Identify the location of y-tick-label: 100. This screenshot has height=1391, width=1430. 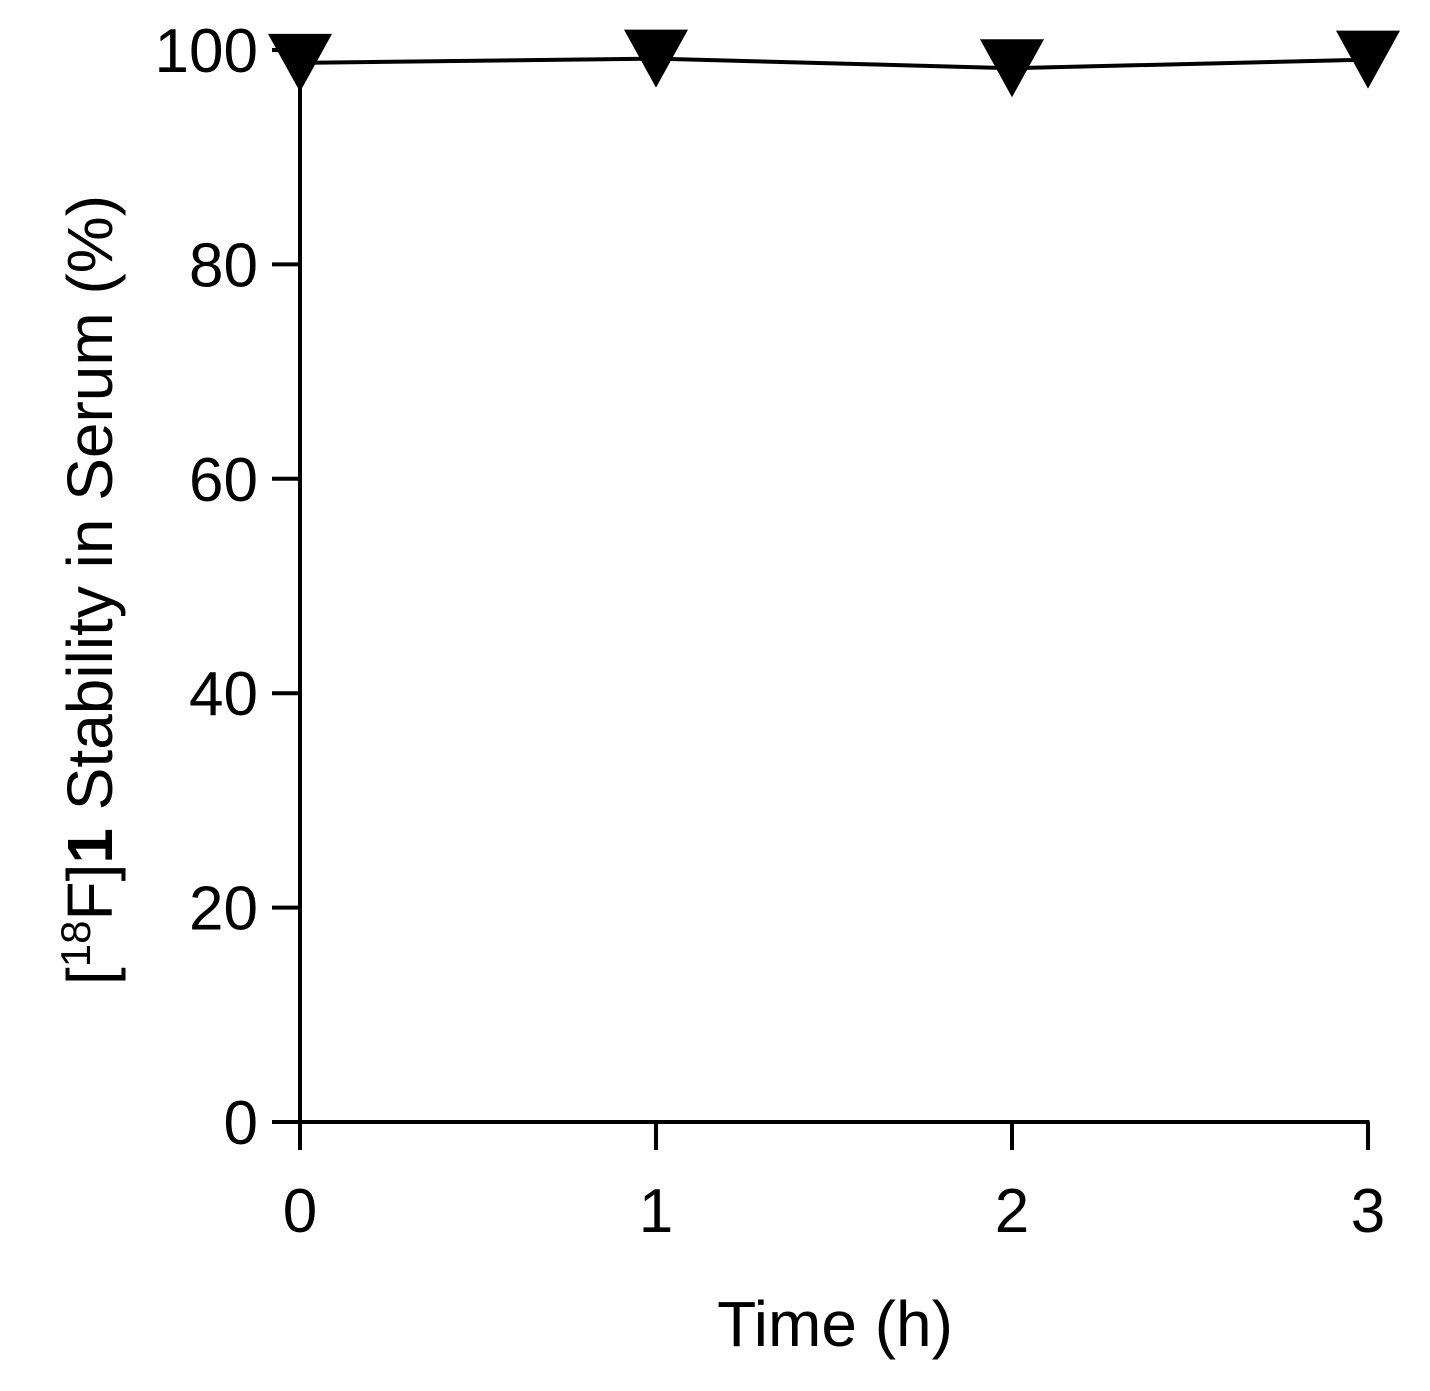
(206, 51).